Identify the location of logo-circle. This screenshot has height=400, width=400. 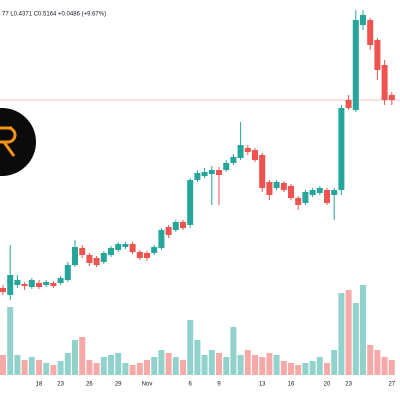
(18, 142).